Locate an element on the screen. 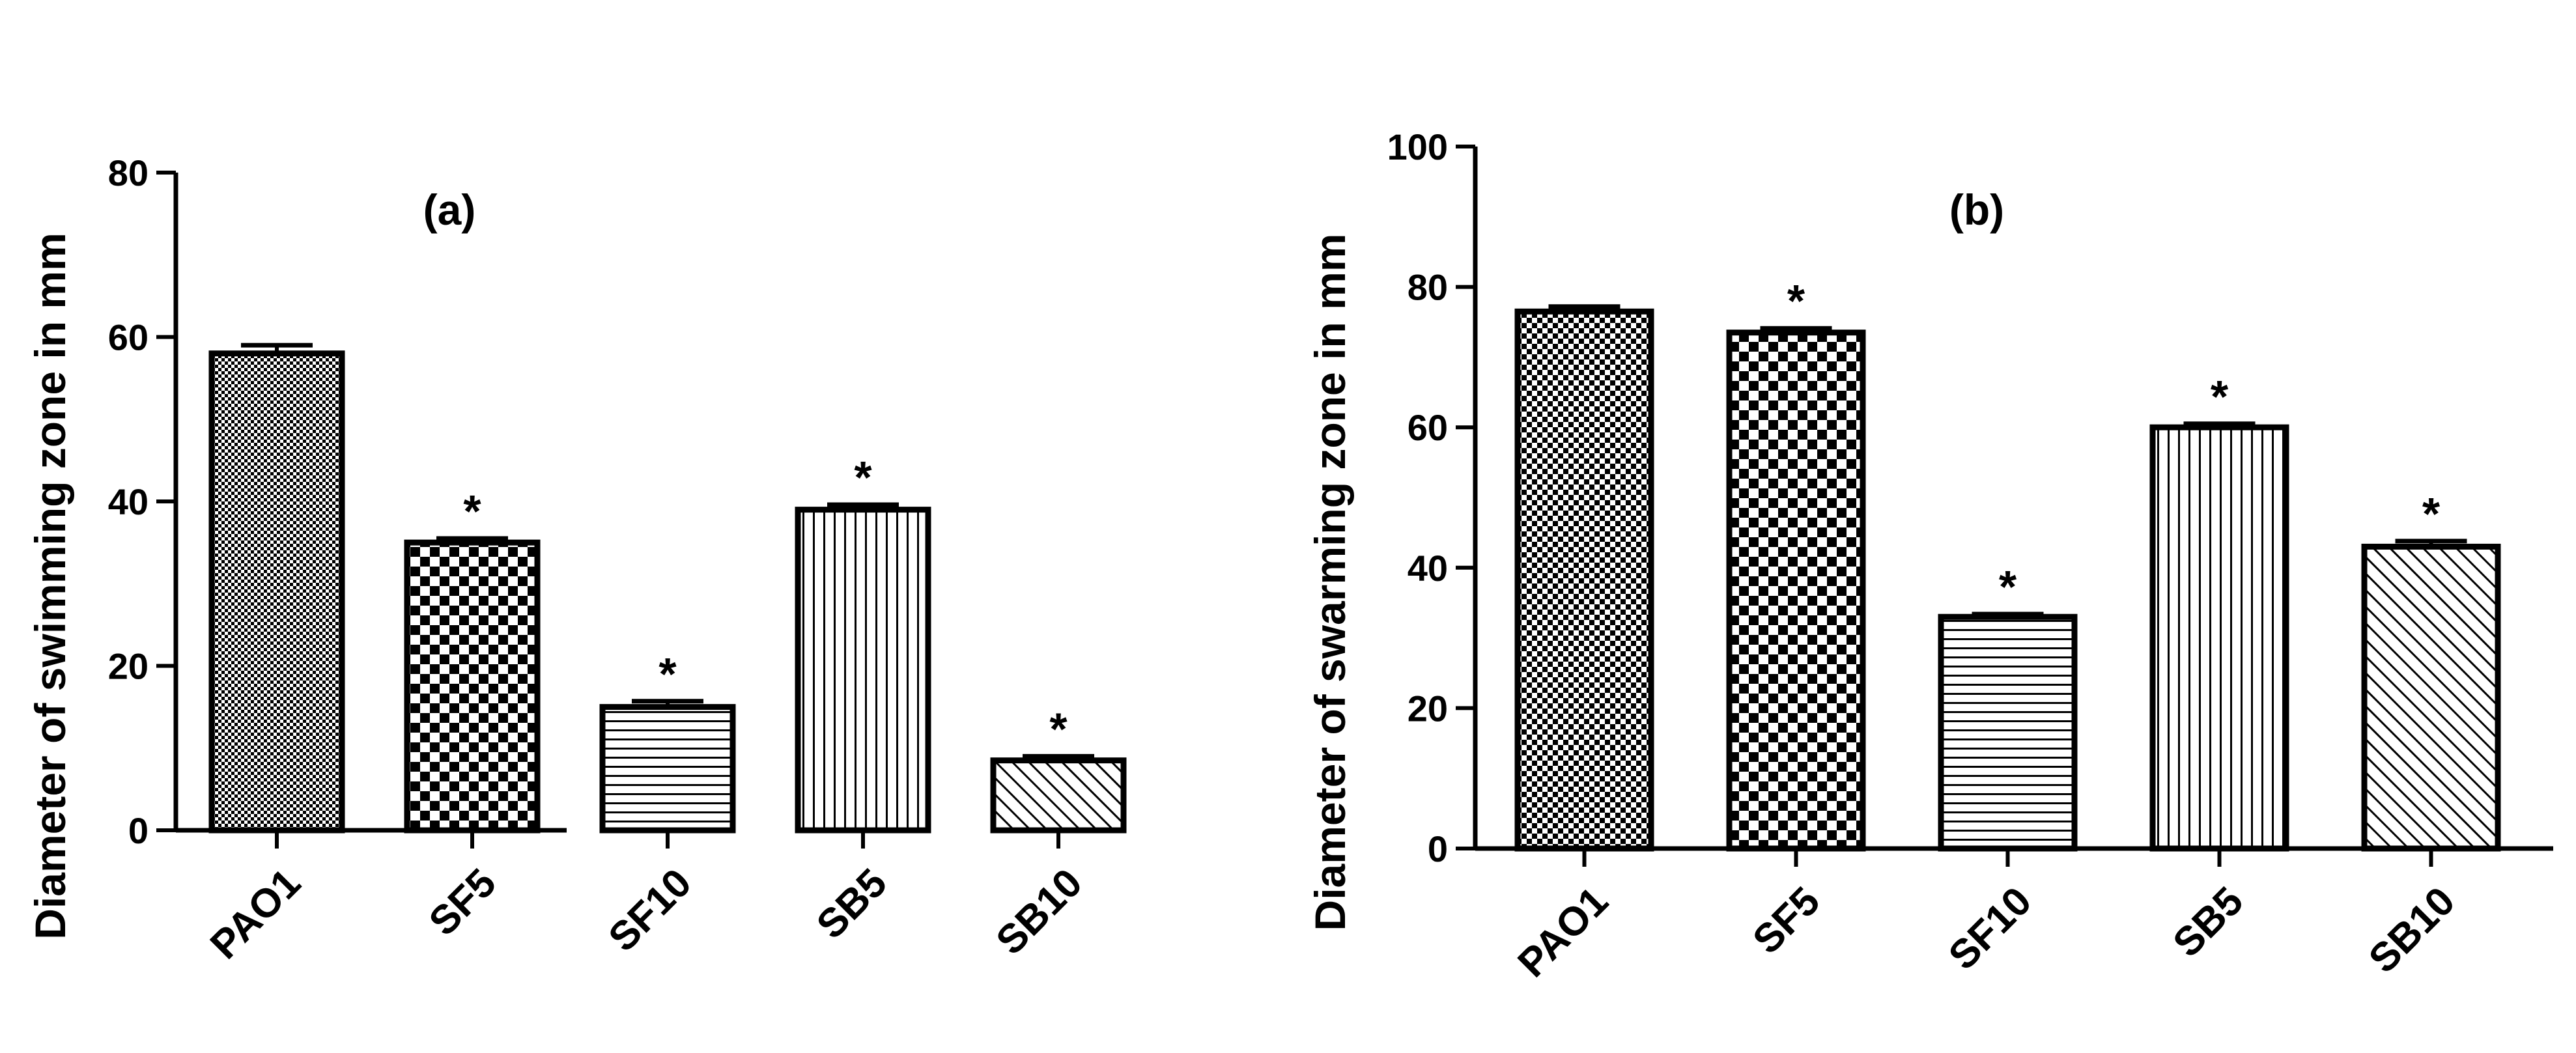  y-tick-label: 100 is located at coordinates (1417, 146).